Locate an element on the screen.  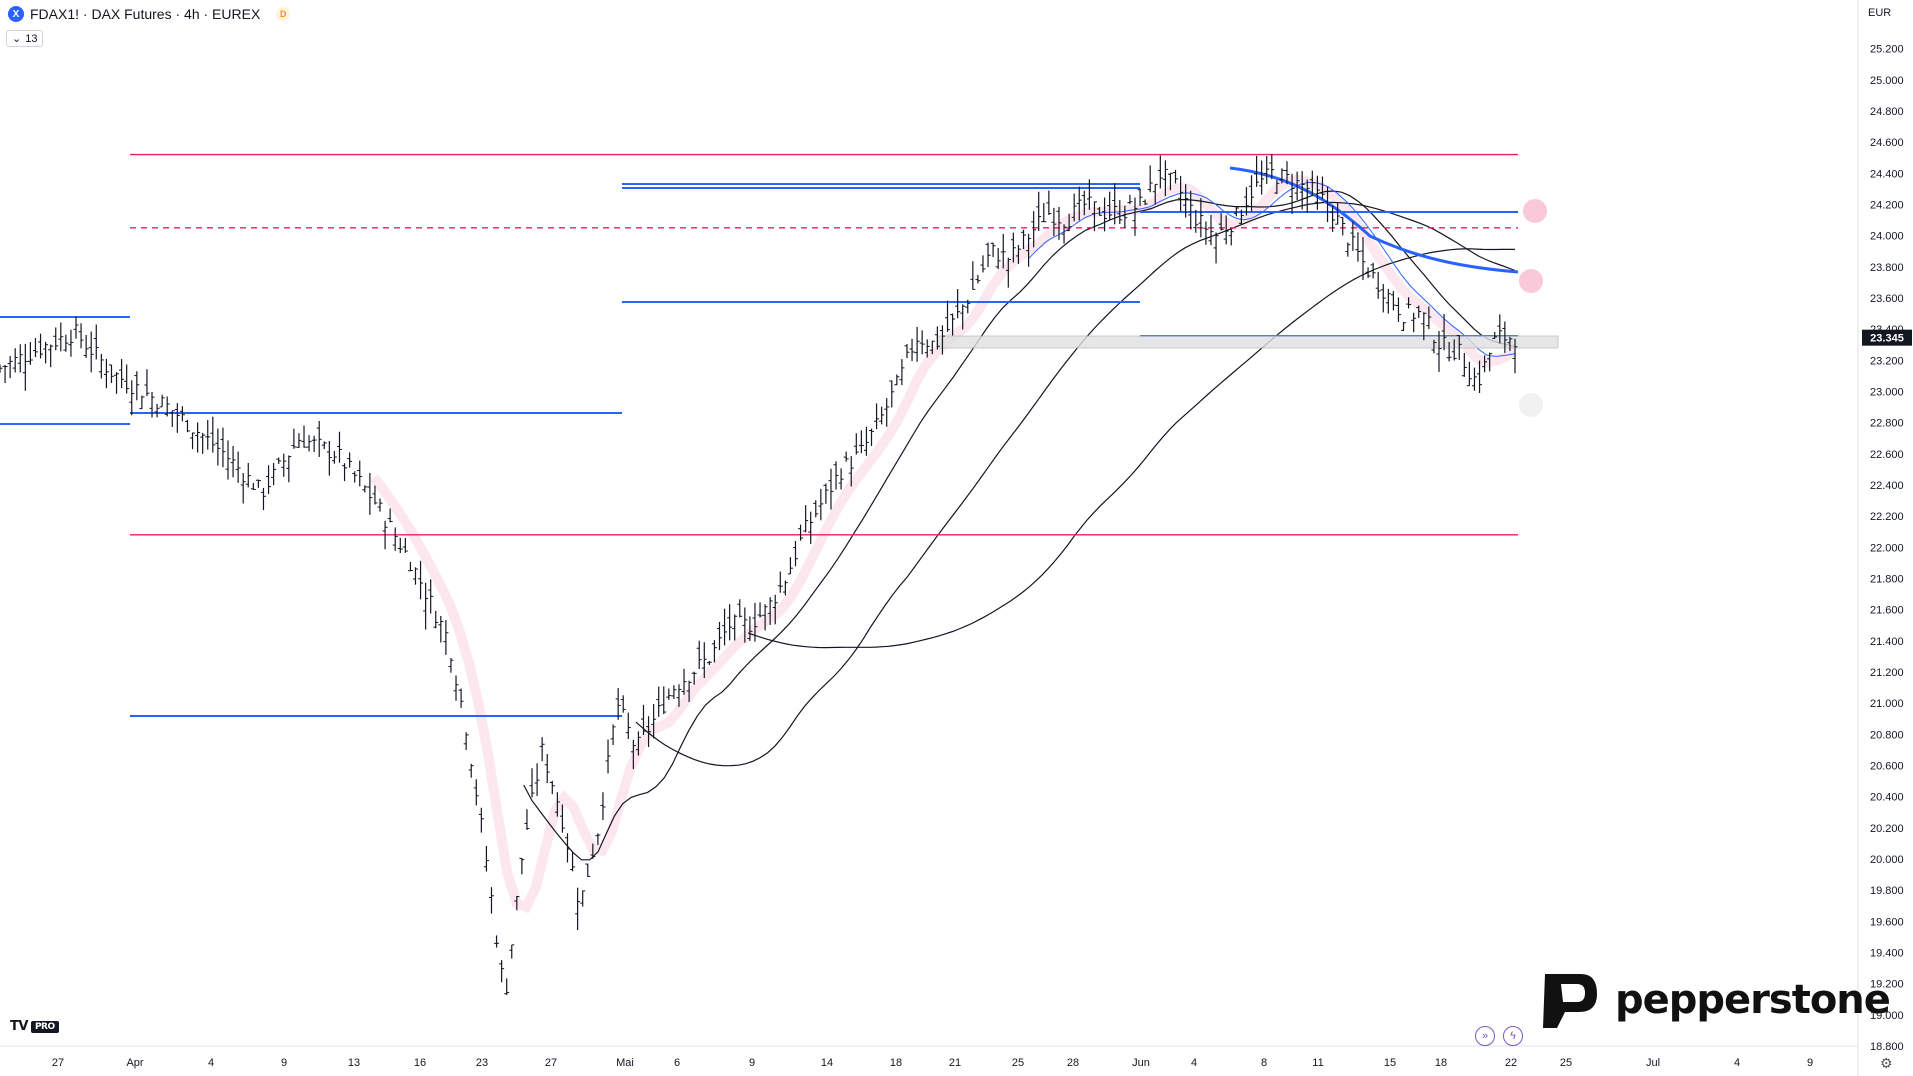
y-tick-label: 21.400 is located at coordinates (1887, 642).